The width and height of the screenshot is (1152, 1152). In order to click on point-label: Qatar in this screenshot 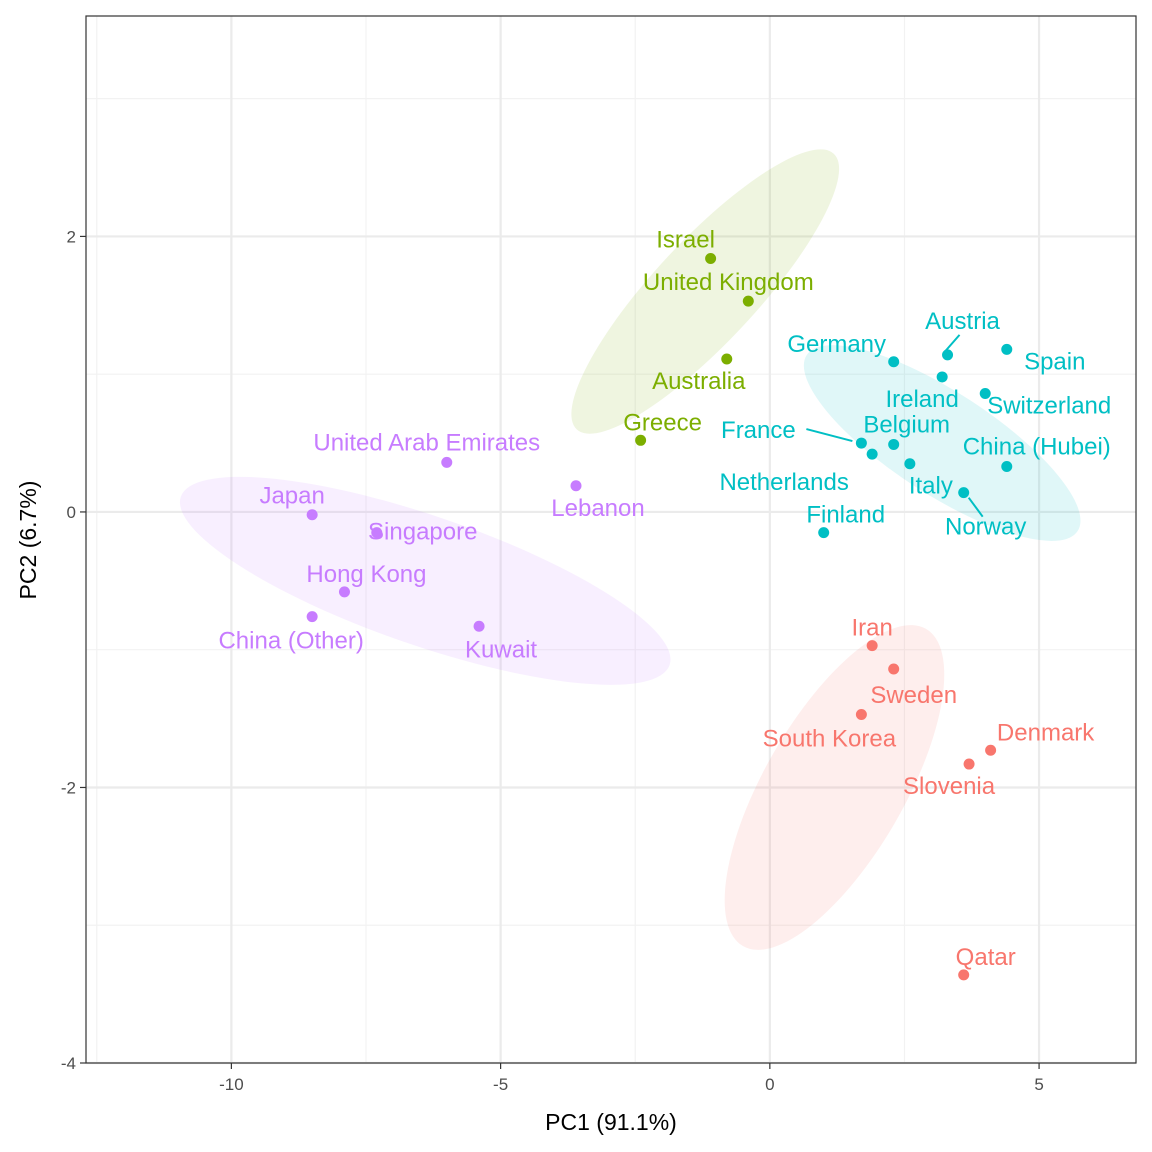, I will do `click(986, 957)`.